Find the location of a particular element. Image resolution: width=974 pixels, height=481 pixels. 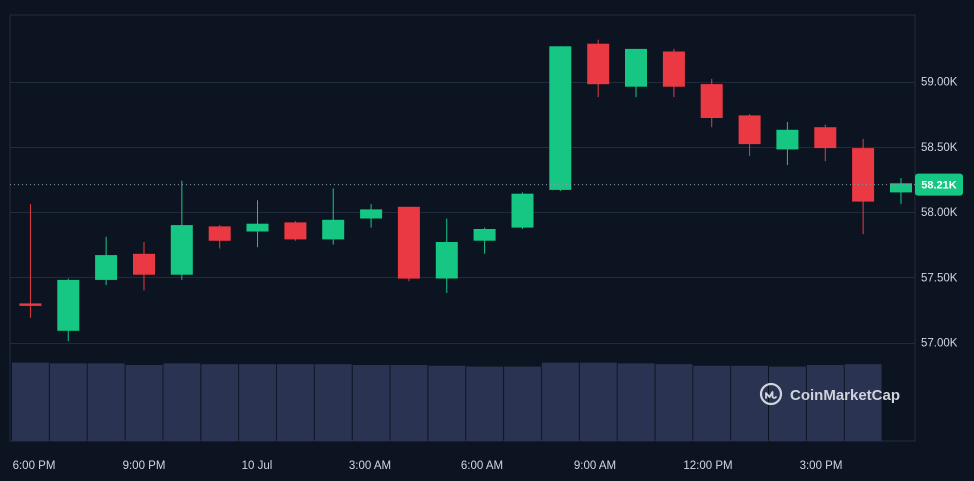

x-tick-label: 3:00 AM is located at coordinates (370, 466).